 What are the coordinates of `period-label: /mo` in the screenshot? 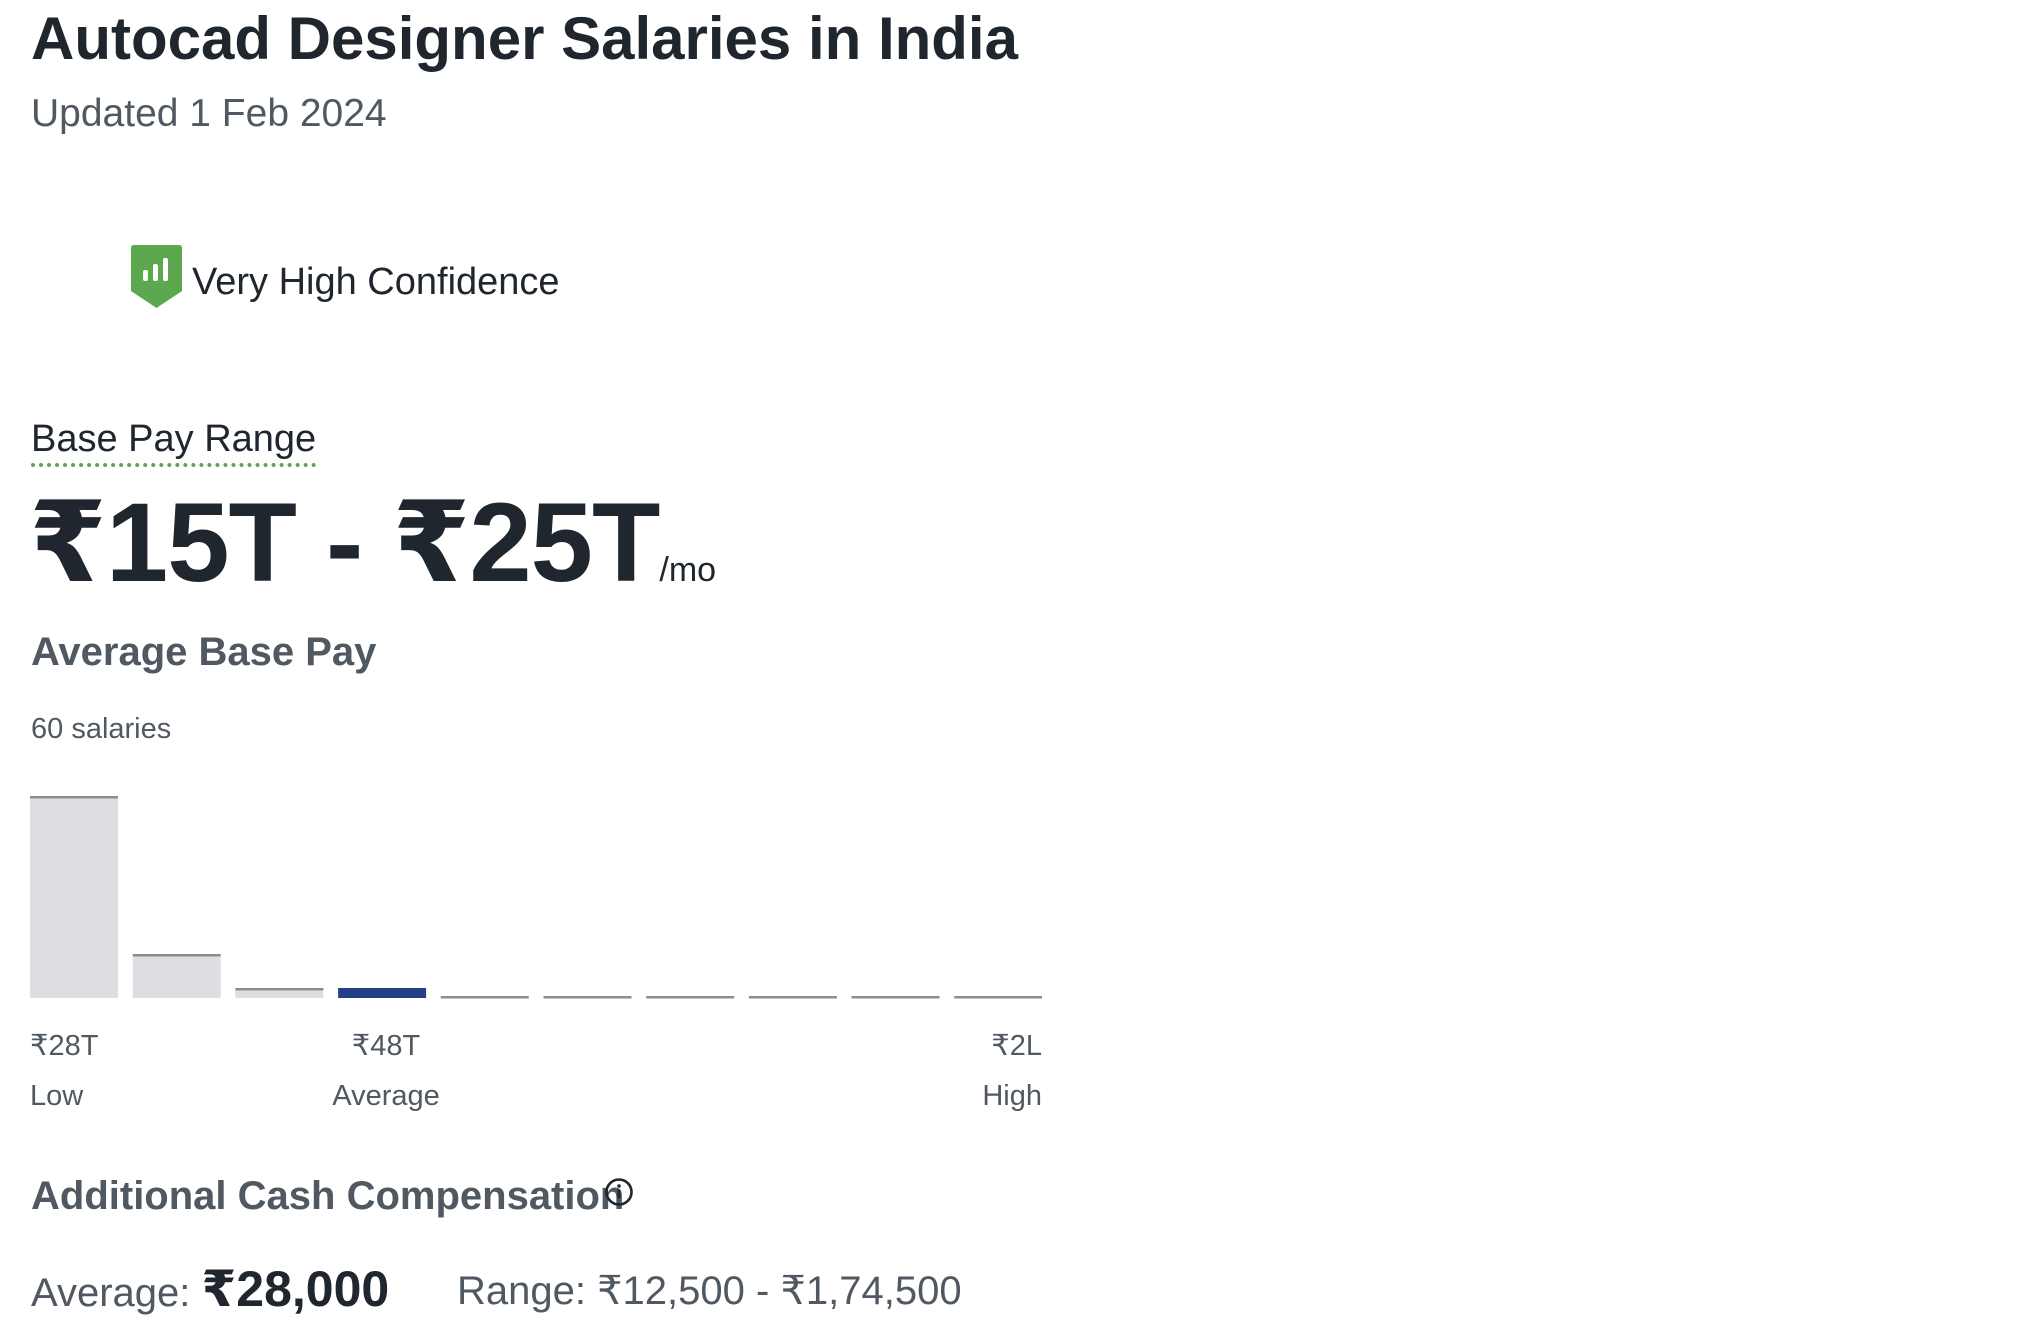 It's located at (688, 570).